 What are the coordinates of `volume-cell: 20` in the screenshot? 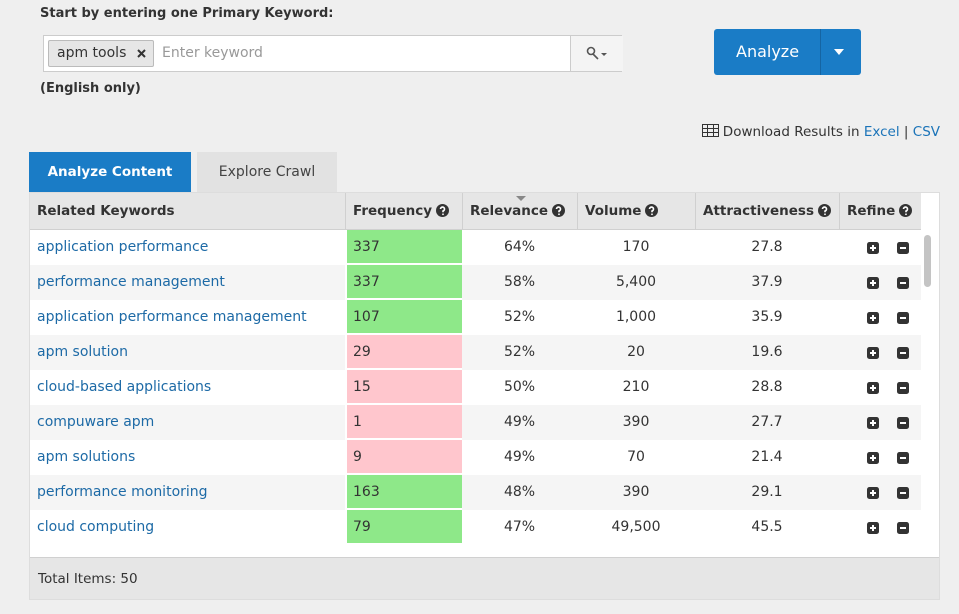 It's located at (636, 352).